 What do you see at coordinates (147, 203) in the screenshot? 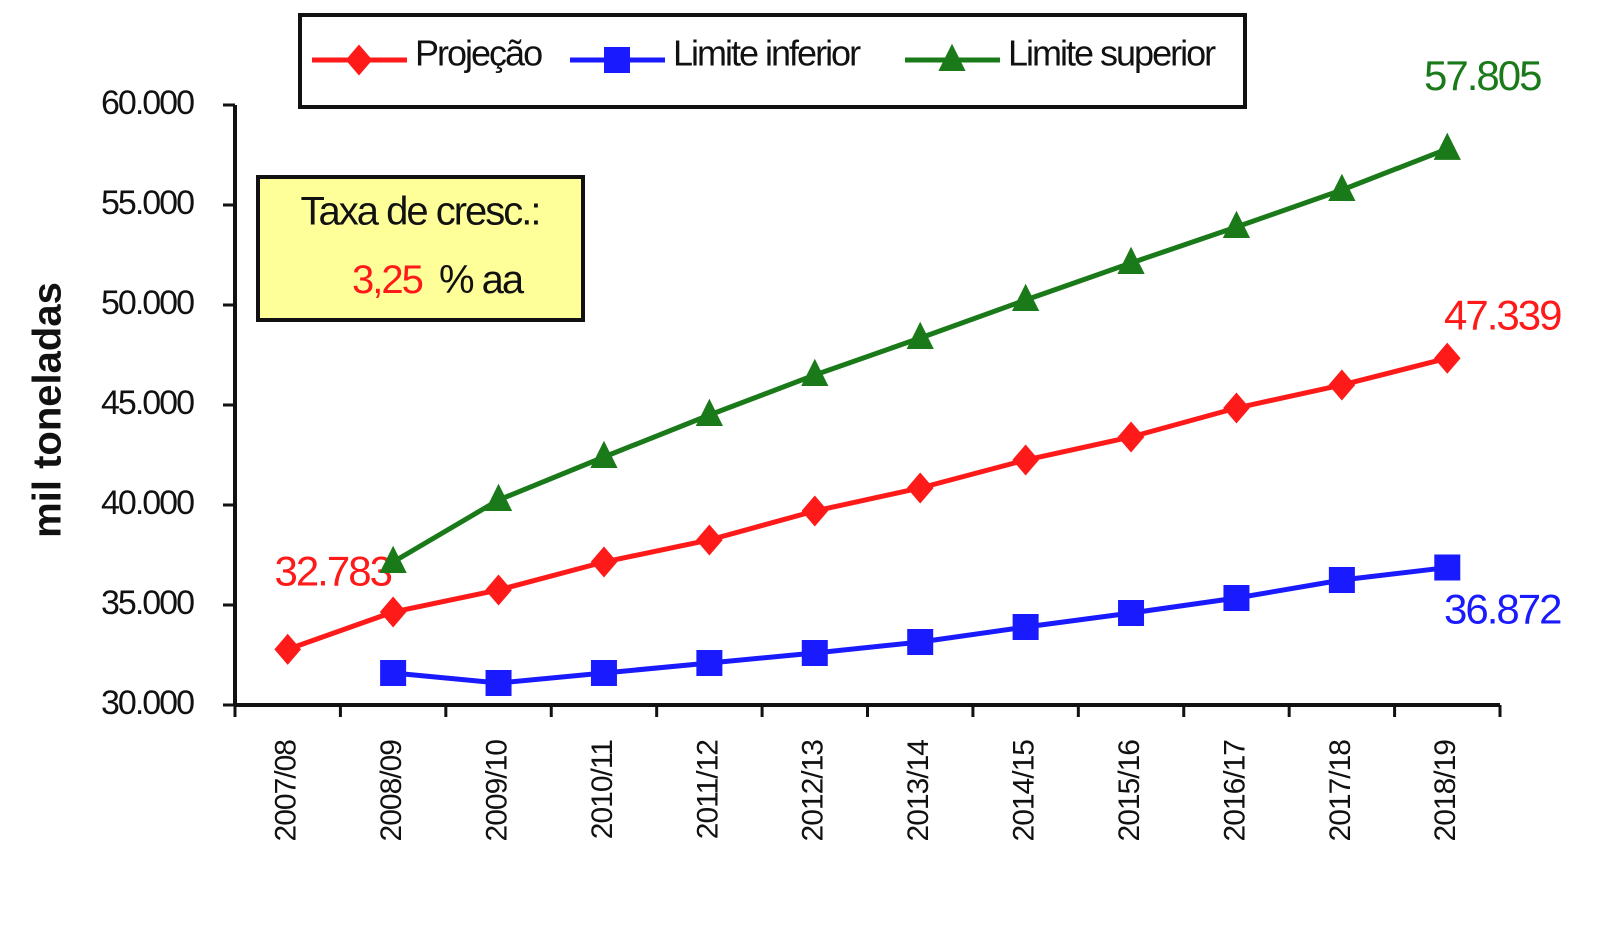
I see `y-tick-label: 55.000` at bounding box center [147, 203].